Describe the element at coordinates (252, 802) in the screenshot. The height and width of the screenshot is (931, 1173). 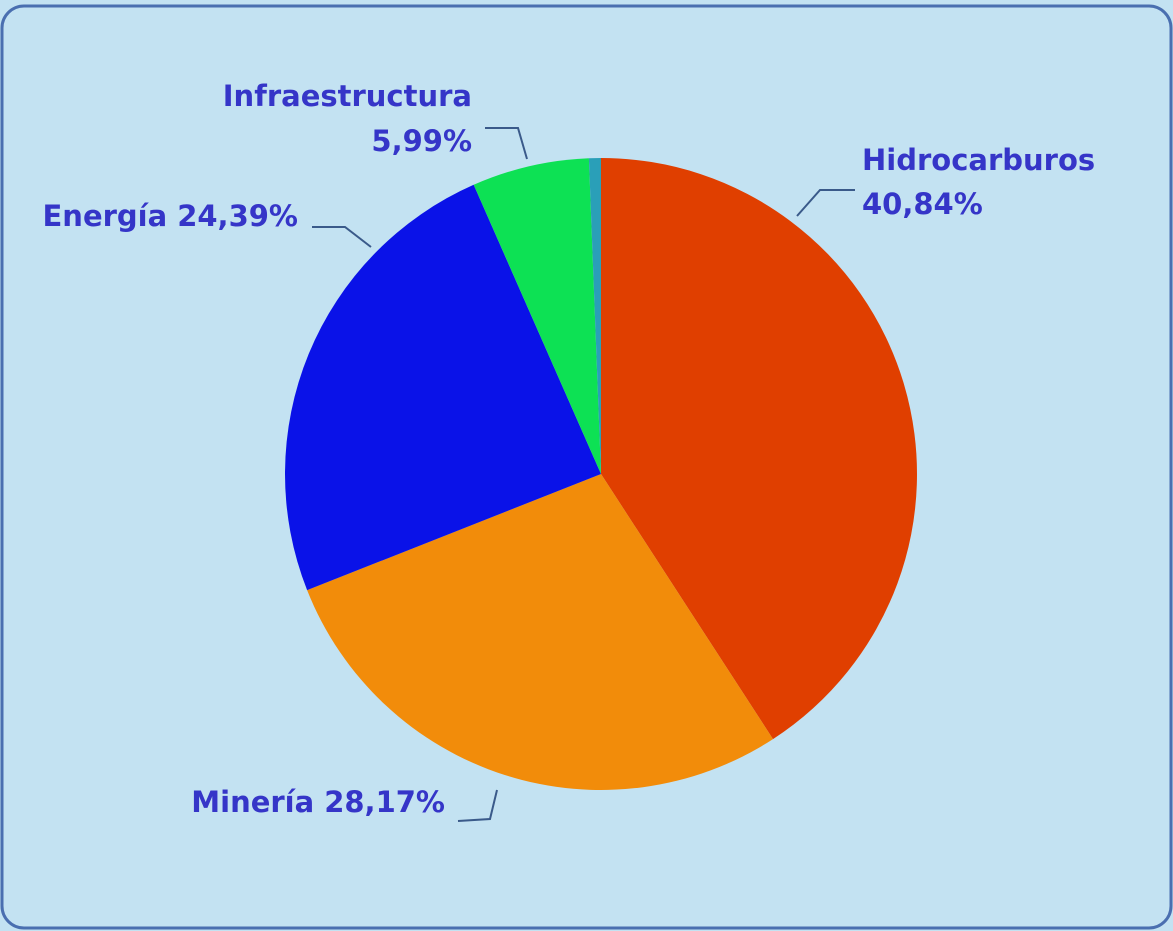
I see `slice-label: Minería` at that location.